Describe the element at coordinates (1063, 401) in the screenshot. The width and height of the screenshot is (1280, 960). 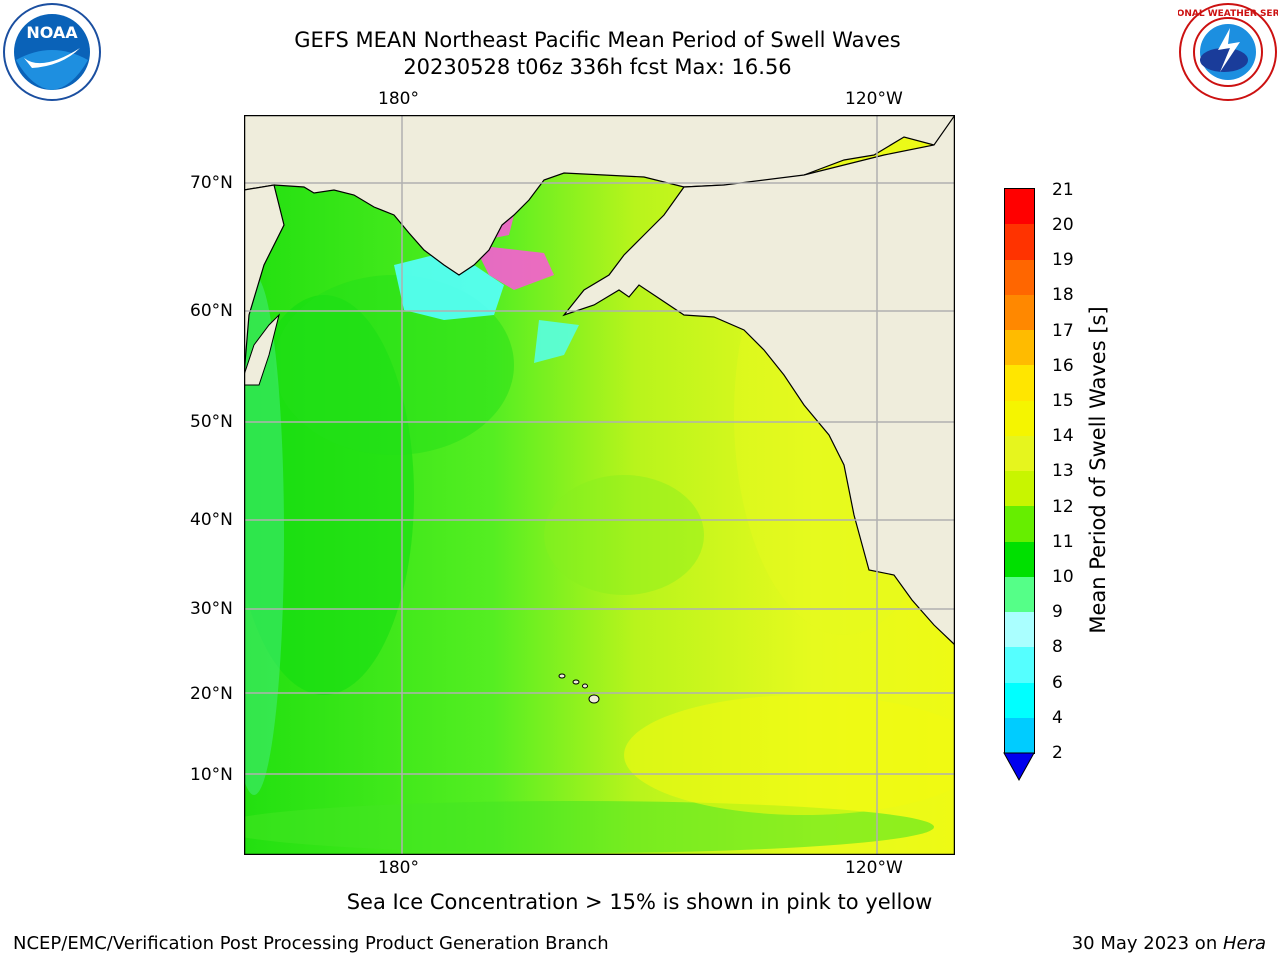
I see `colorbar-tick: 15` at that location.